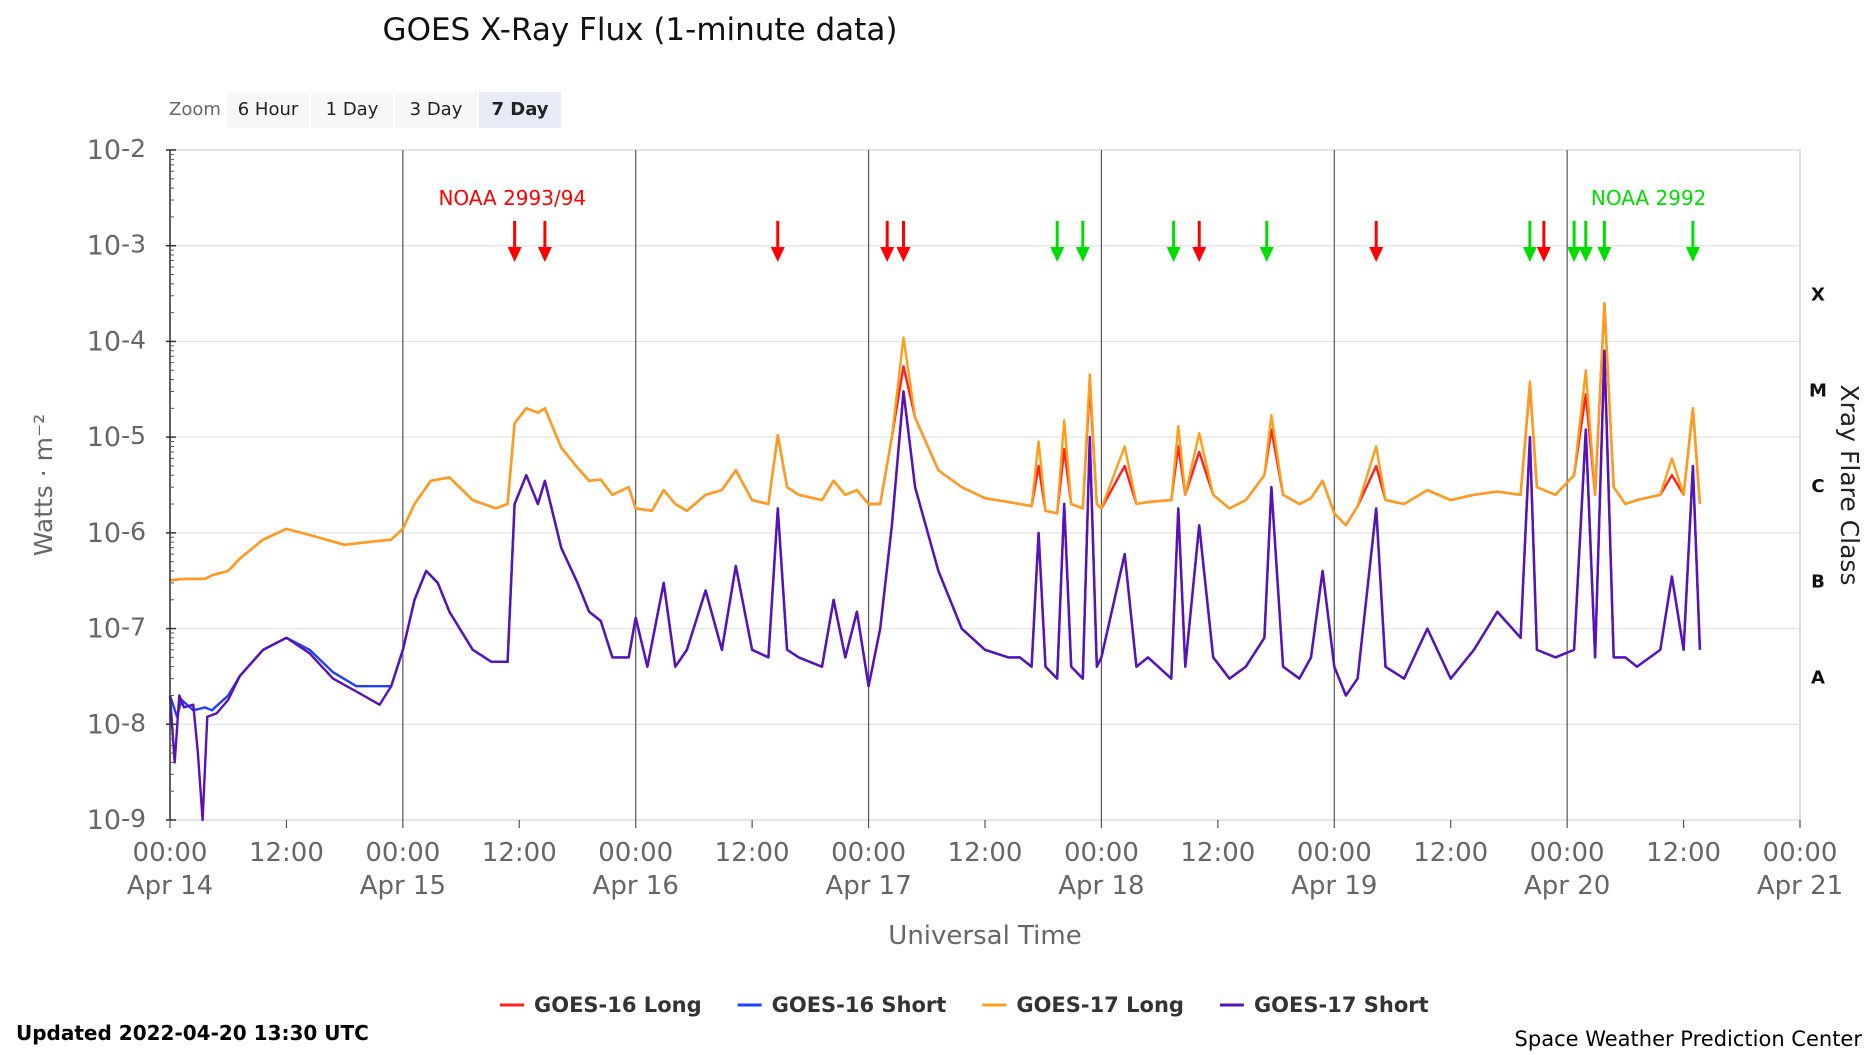 This screenshot has width=1875, height=1055. I want to click on y-tick-label: 10-9, so click(116, 820).